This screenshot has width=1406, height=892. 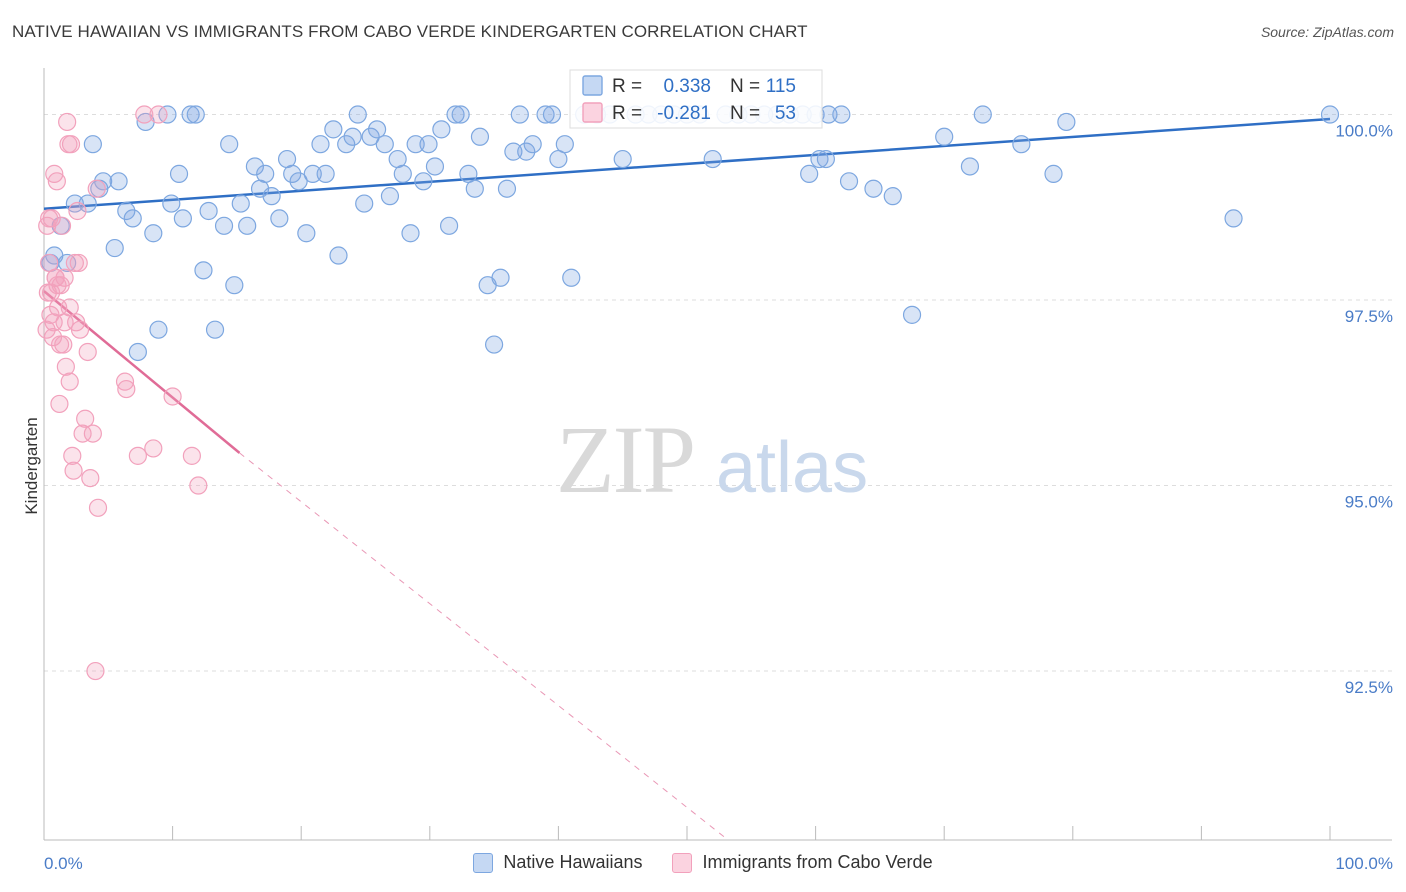 I want to click on y-tick-label-0: 100.0%, so click(x=1364, y=131).